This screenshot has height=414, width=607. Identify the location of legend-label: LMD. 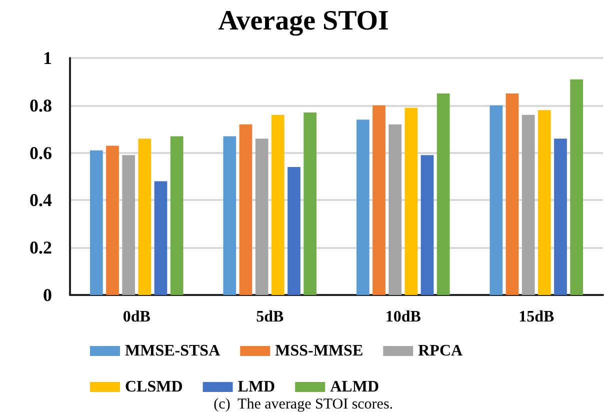
(257, 387).